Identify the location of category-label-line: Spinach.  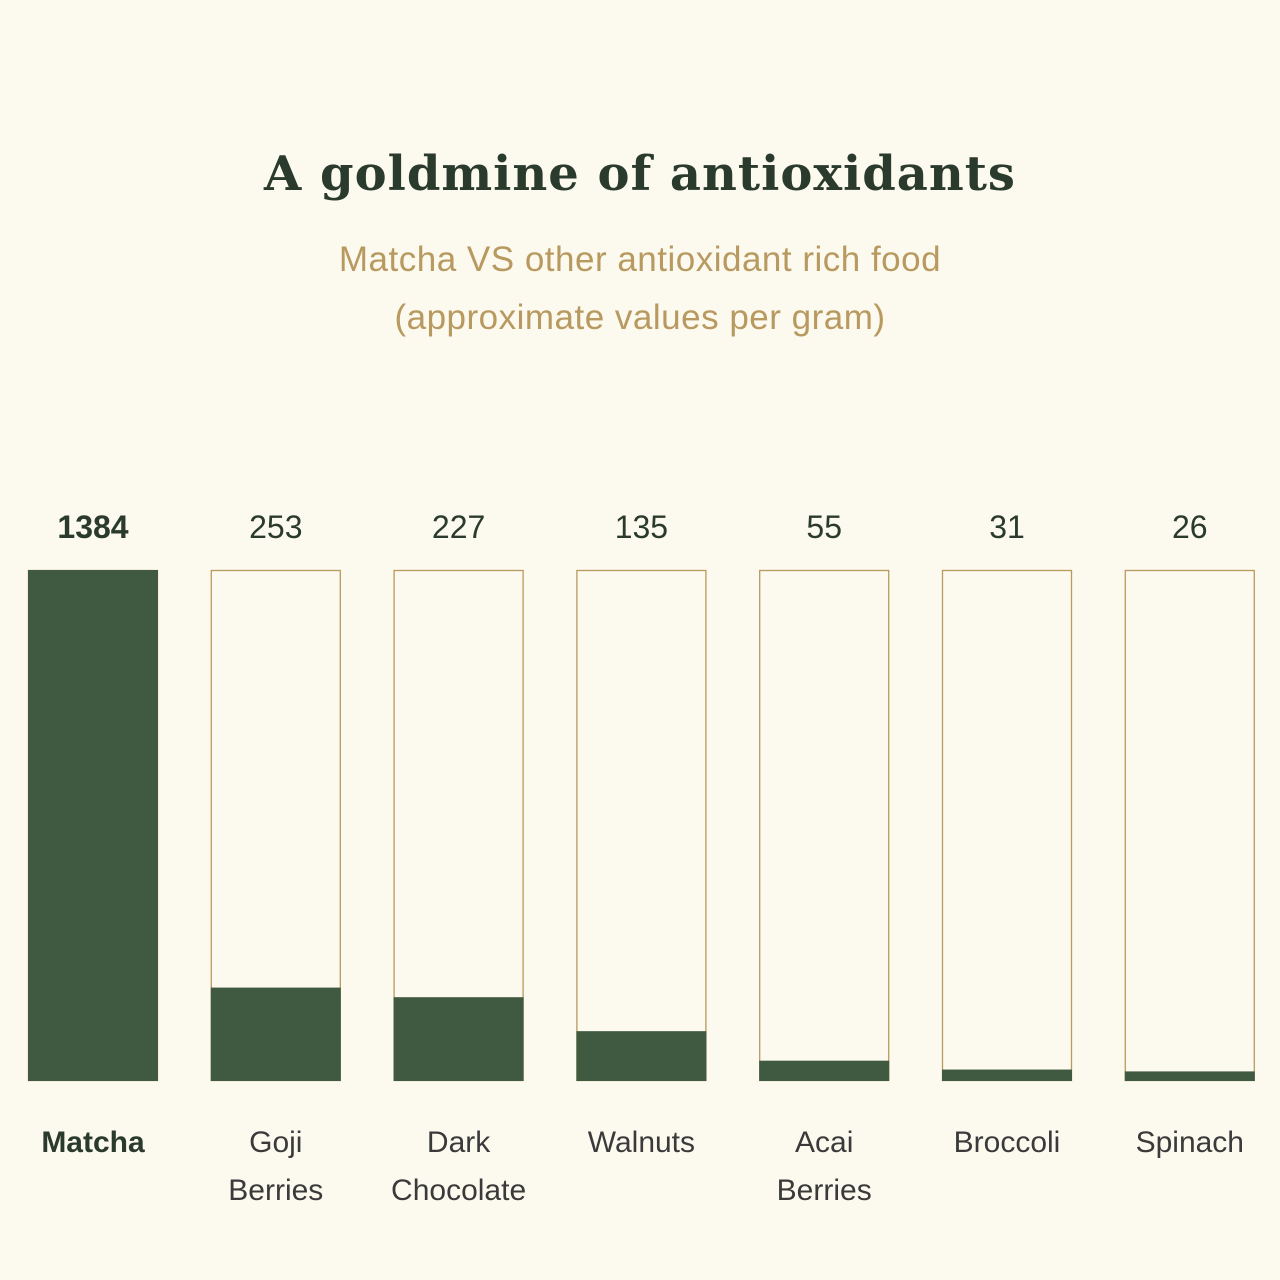
(1190, 1142).